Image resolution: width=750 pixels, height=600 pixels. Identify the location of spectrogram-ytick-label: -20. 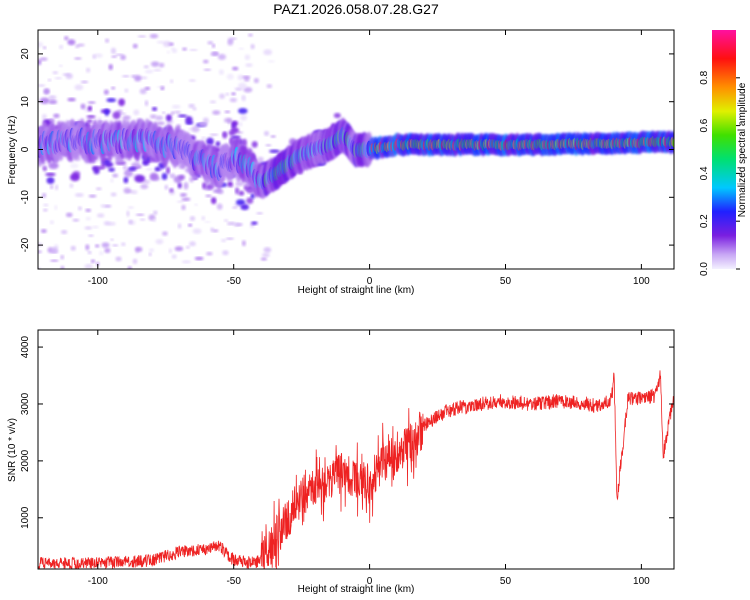
(25, 244).